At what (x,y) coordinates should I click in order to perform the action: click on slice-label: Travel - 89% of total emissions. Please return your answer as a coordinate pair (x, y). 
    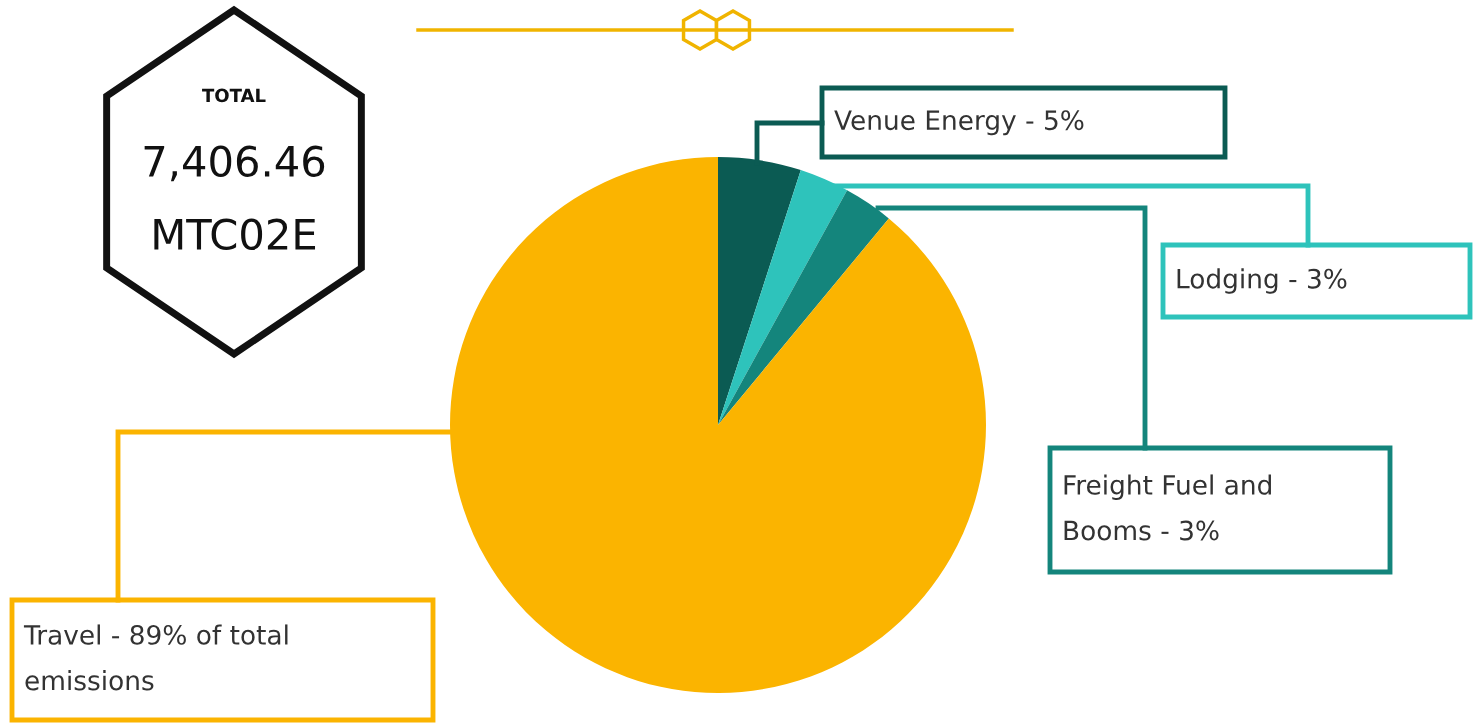
    Looking at the image, I should click on (155, 657).